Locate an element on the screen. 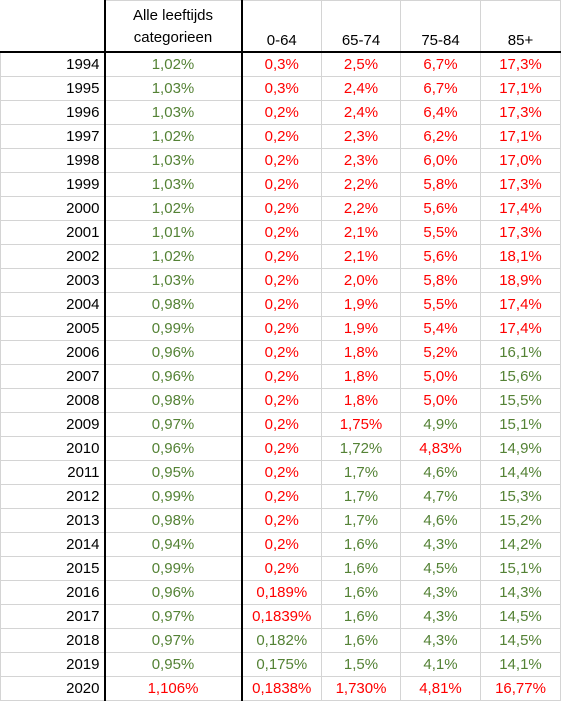  table-row: 2001 1,01% 0,2% 2,1% 5,5% 17,3% is located at coordinates (280, 232).